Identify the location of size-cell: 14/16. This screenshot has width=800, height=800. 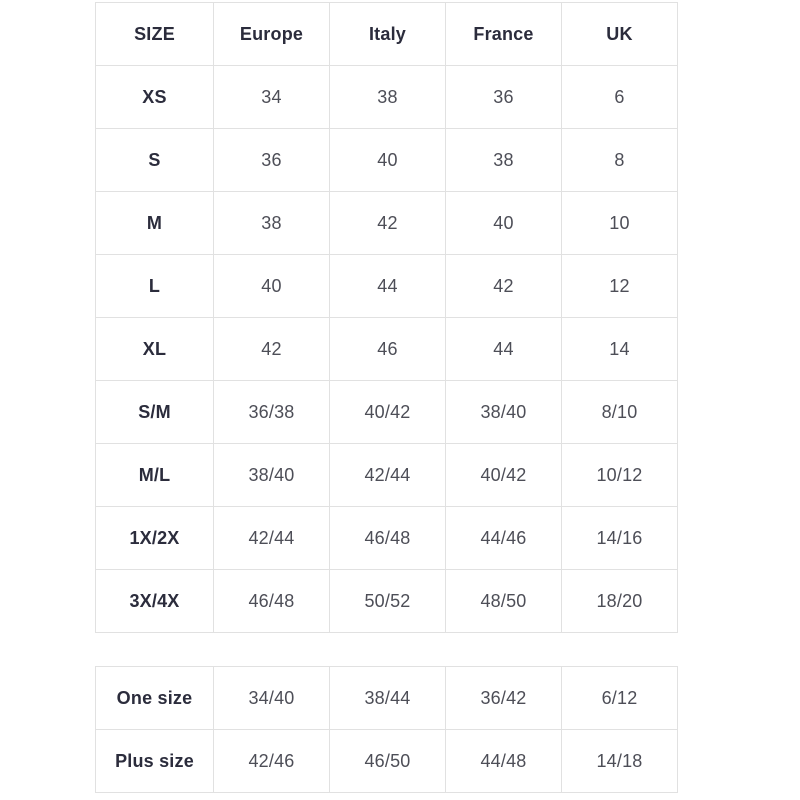
(619, 538).